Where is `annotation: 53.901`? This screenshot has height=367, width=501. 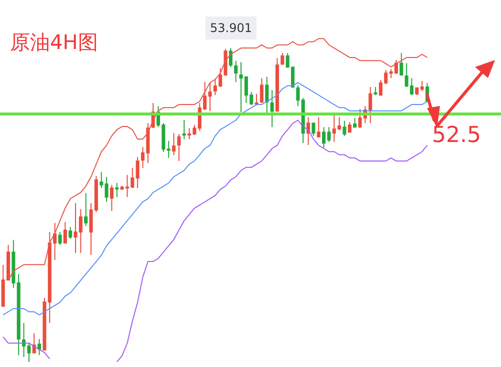 annotation: 53.901 is located at coordinates (231, 28).